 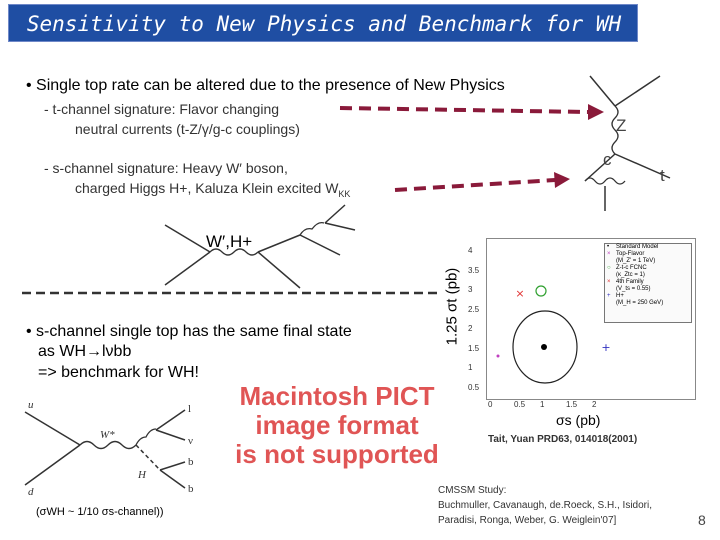 I want to click on x-tick-label: 0.5, so click(x=520, y=404).